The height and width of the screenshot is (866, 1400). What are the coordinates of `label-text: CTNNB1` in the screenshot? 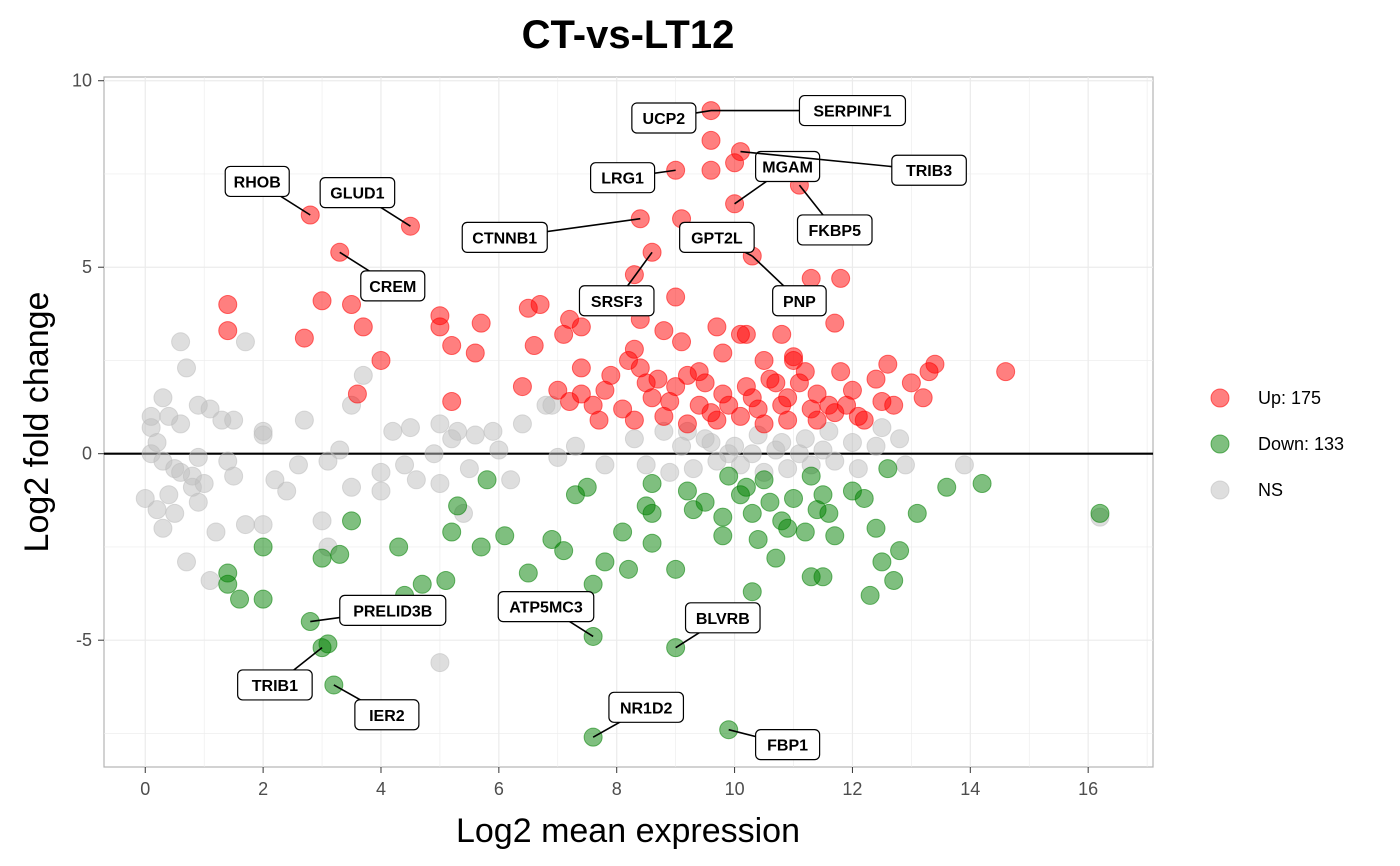 It's located at (504, 238).